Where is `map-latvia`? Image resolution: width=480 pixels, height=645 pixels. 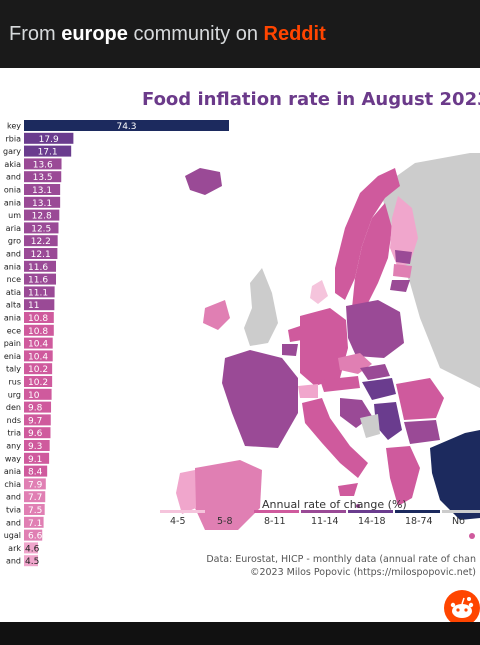
map-latvia is located at coordinates (402, 271).